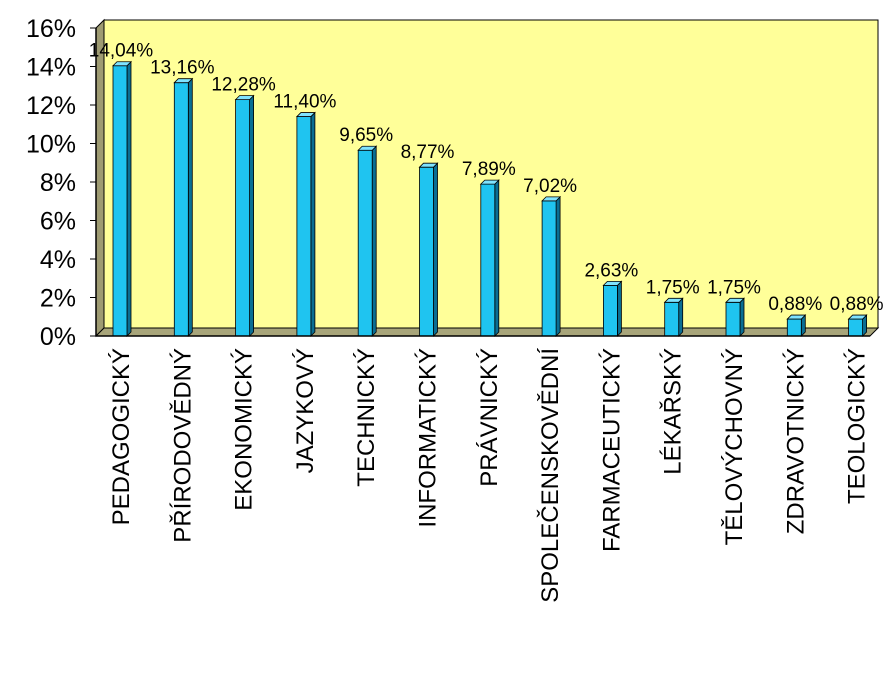 The height and width of the screenshot is (675, 890). I want to click on y-tick-label: 4%, so click(58, 260).